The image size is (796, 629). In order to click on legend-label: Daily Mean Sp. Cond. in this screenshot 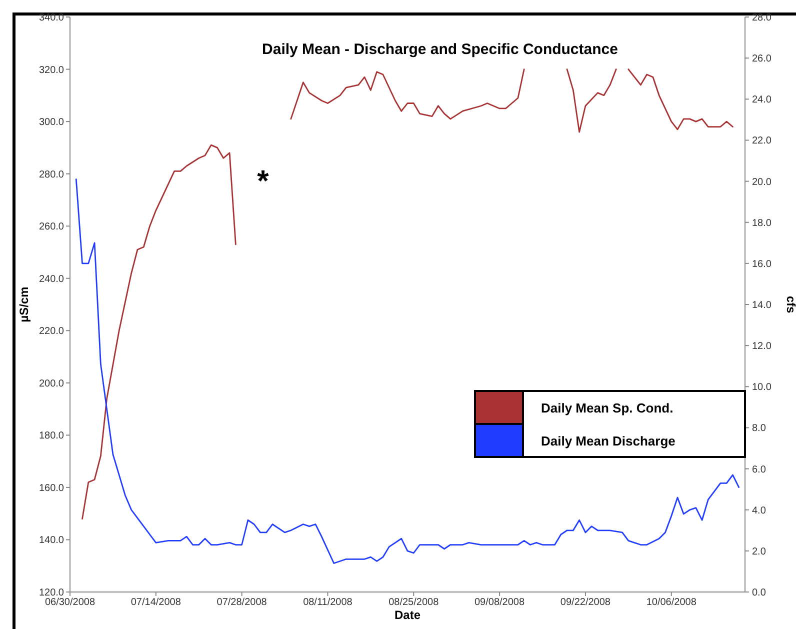, I will do `click(607, 408)`.